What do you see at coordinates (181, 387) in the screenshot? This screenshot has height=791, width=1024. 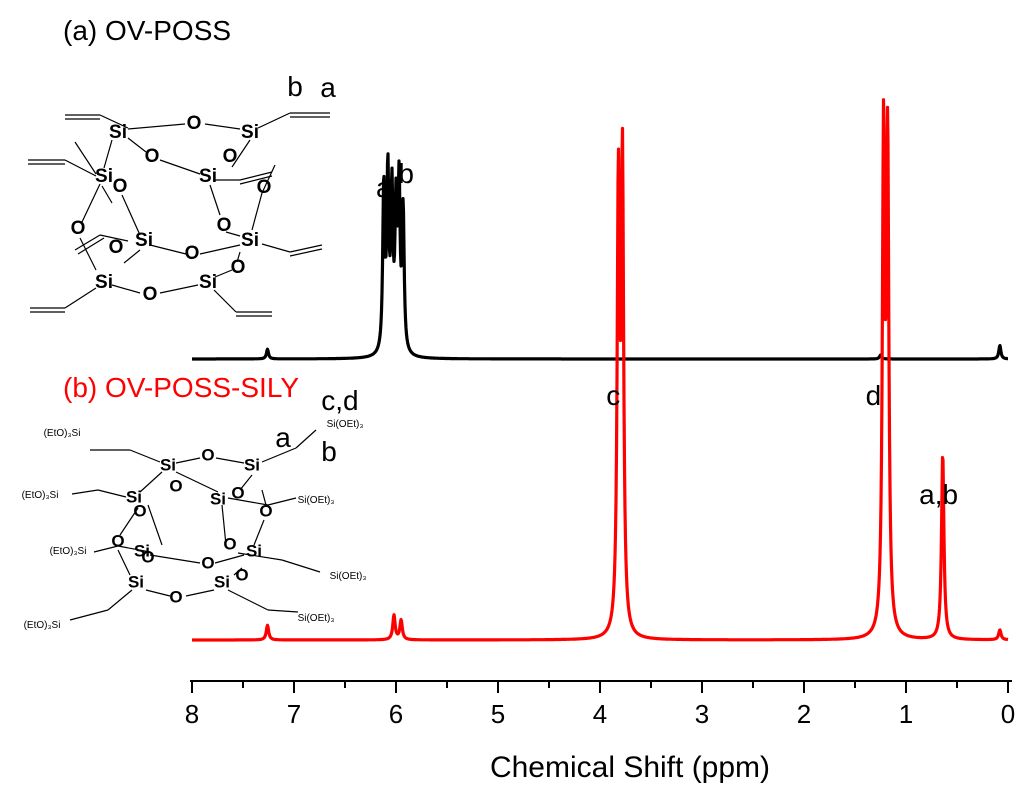 I see `panel-b-title: (b) OV-POSS-SILY` at bounding box center [181, 387].